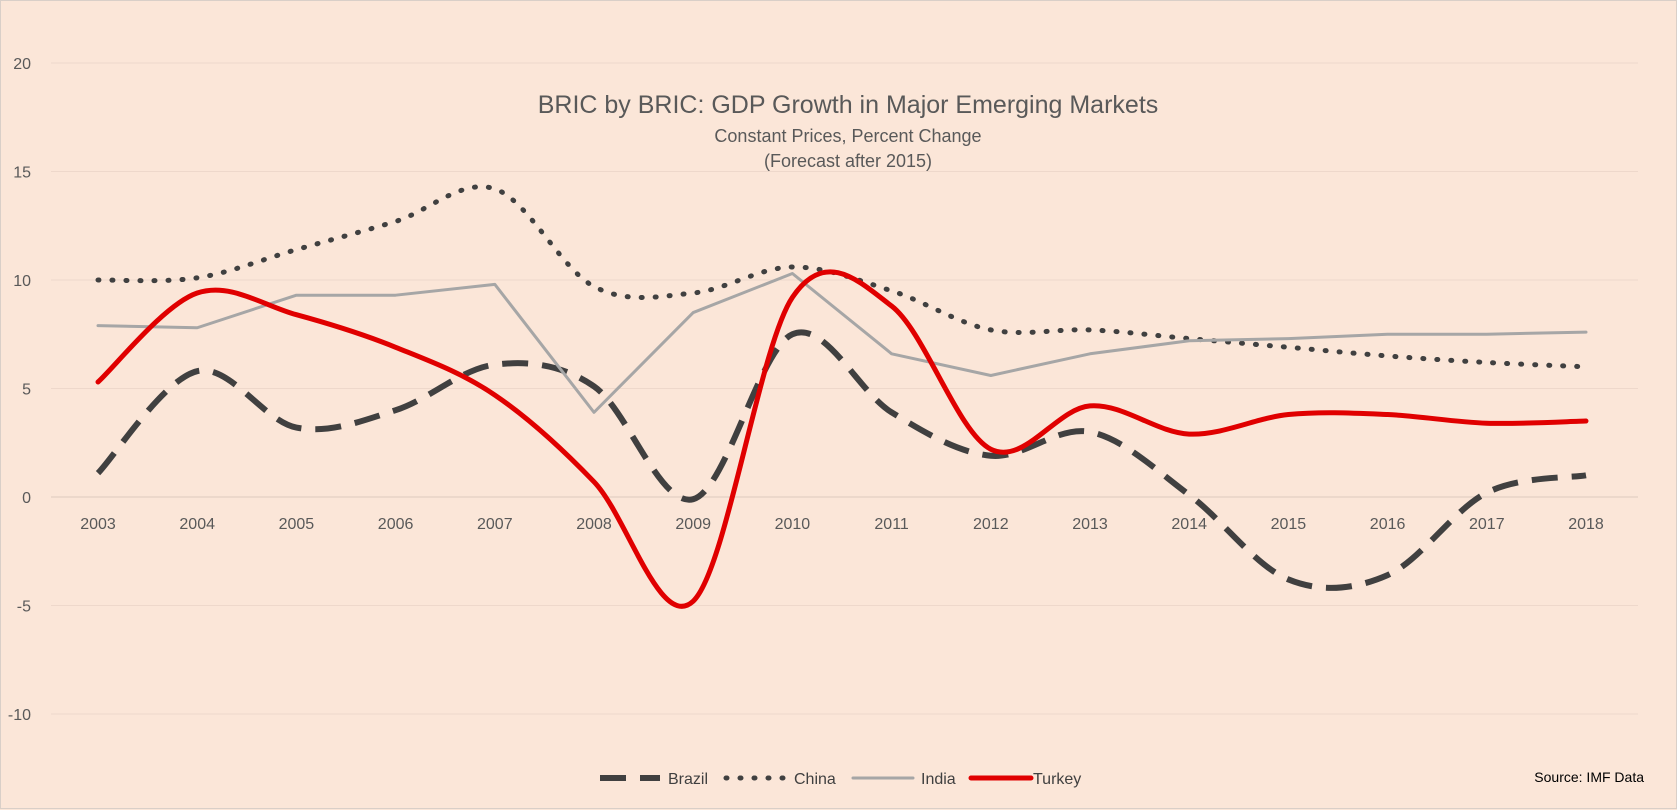 The height and width of the screenshot is (810, 1677). I want to click on x-tick-label: 2003, so click(98, 524).